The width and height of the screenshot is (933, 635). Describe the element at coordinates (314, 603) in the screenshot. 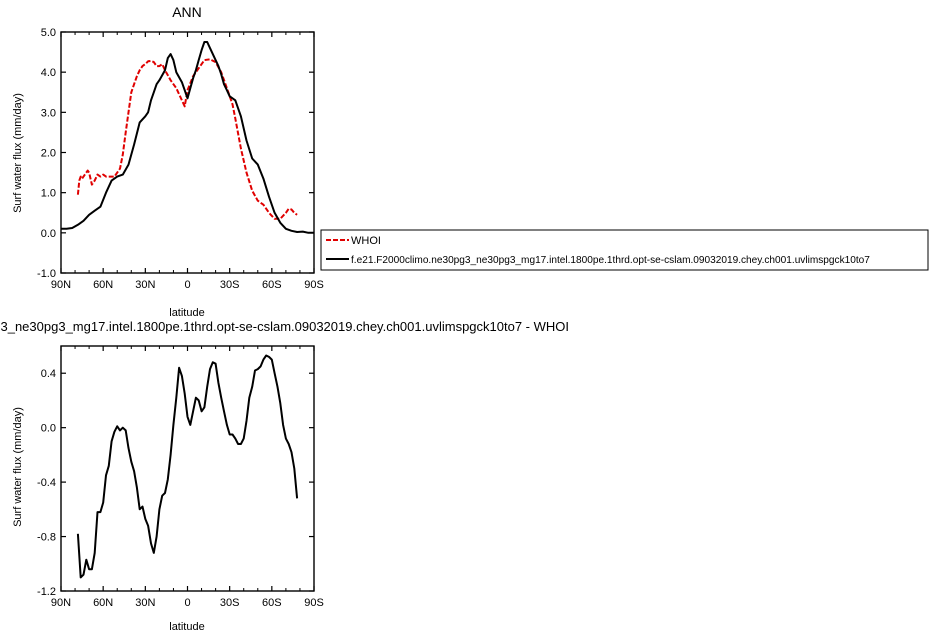

I see `bottom-x-tick-label: 90S` at that location.